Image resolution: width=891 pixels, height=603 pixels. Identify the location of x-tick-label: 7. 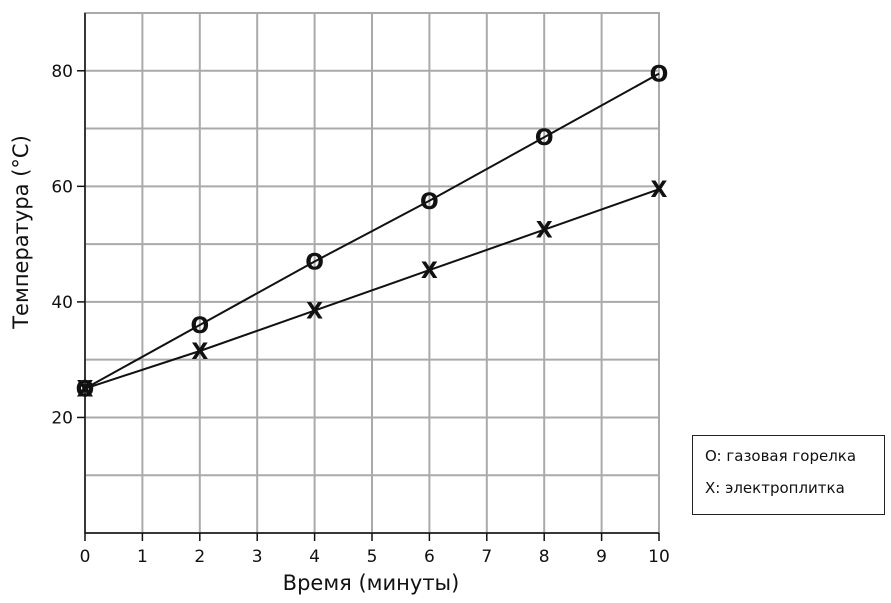
(486, 557).